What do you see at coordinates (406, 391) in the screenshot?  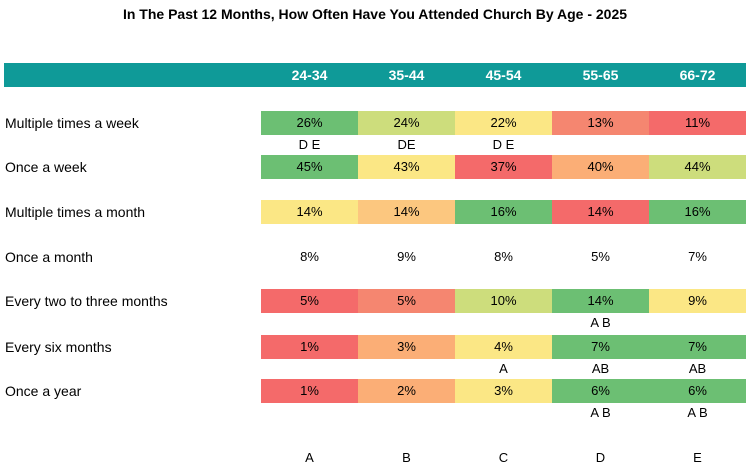 I see `value-cell: 2%` at bounding box center [406, 391].